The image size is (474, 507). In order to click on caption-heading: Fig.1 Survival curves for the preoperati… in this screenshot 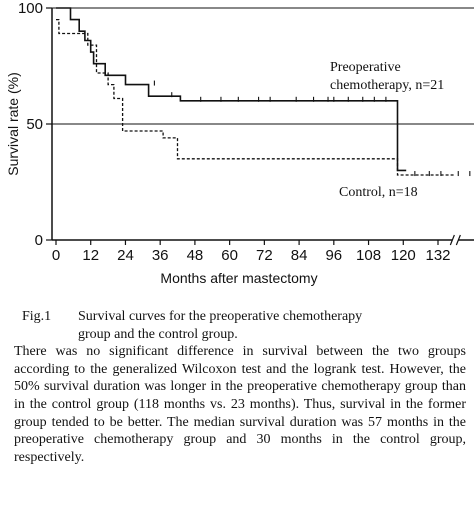, I will do `click(240, 325)`.